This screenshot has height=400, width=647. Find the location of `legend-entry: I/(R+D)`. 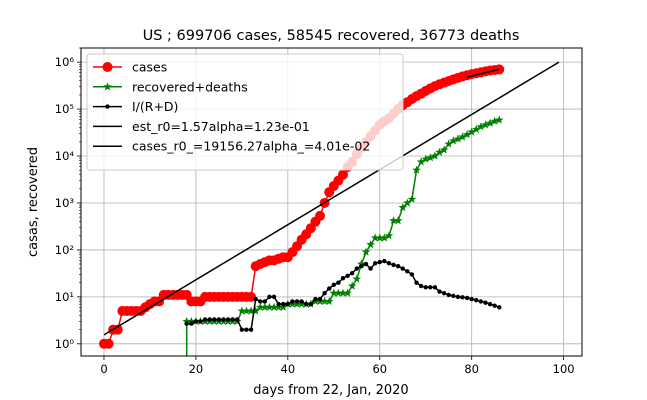

legend-entry: I/(R+D) is located at coordinates (135, 106).